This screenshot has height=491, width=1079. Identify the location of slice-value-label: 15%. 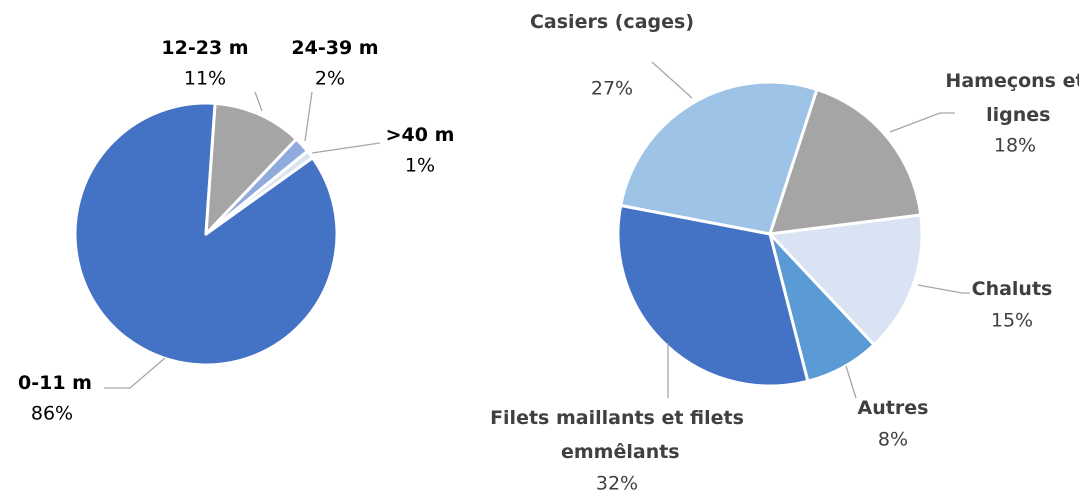
(1012, 321).